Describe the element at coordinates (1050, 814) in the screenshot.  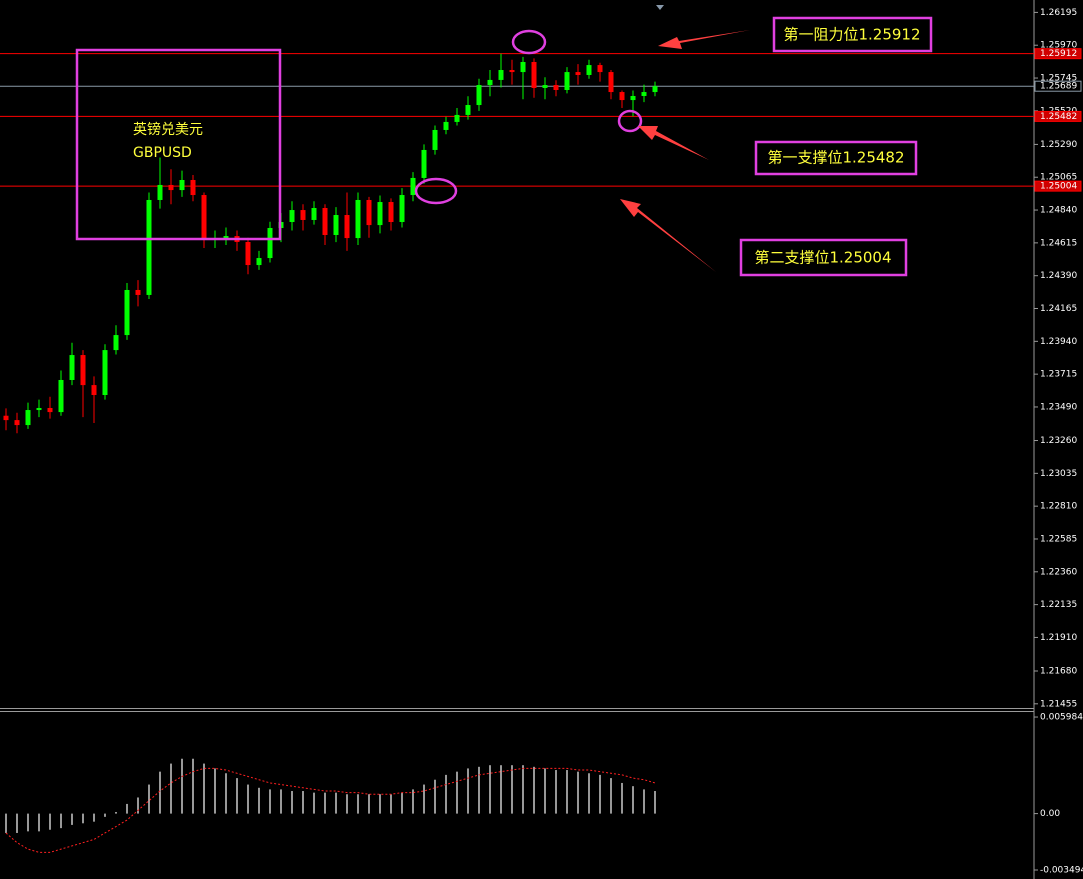
I see `y-tick-label: 0.00` at that location.